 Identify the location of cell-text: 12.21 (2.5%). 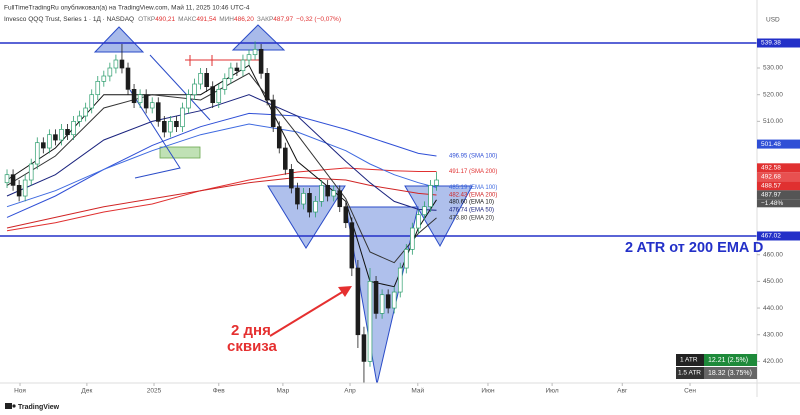
(728, 360).